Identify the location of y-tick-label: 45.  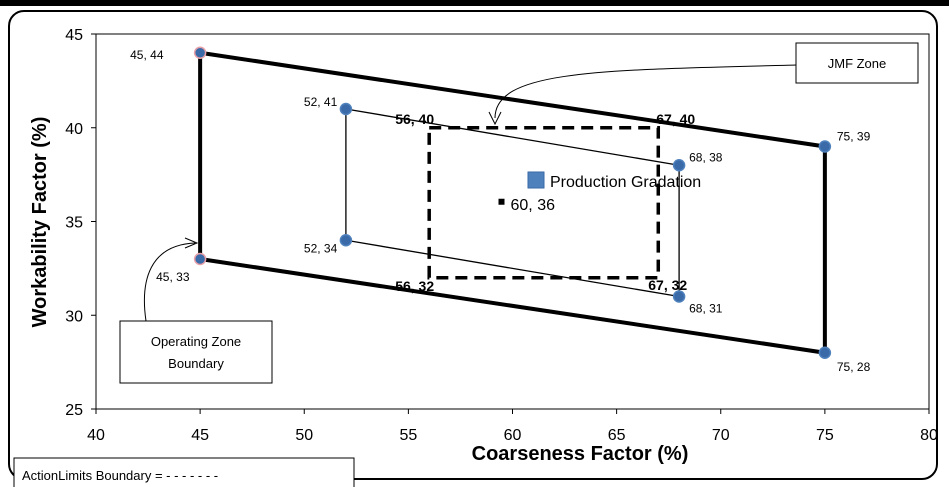
(74, 35).